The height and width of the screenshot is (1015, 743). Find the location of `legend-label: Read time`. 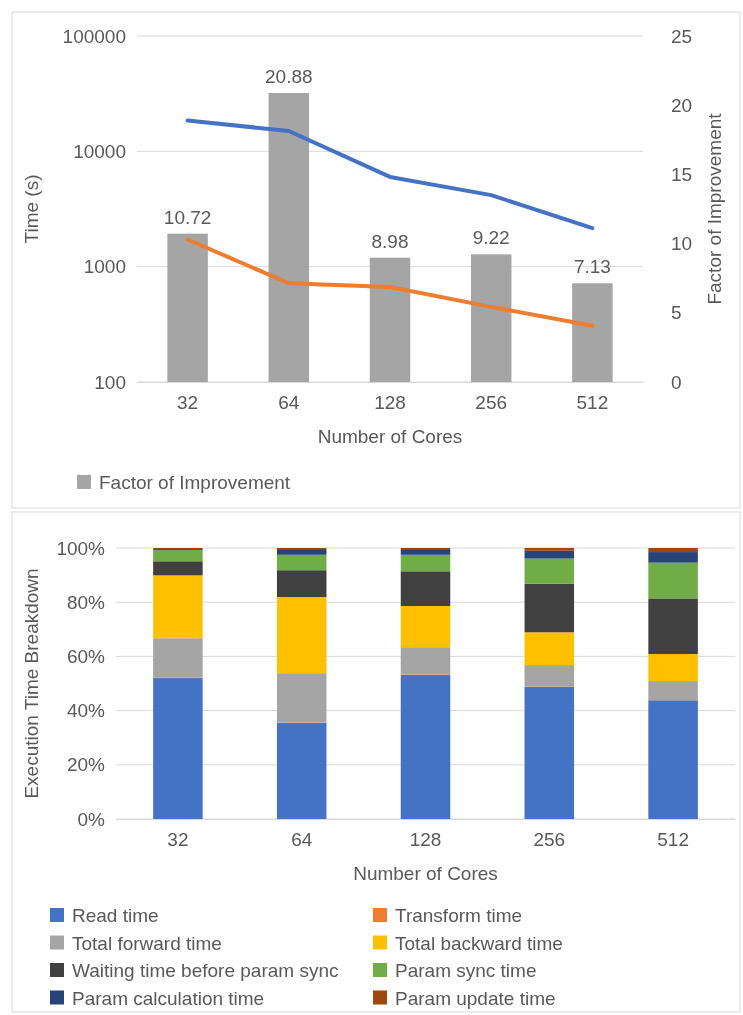

legend-label: Read time is located at coordinates (115, 915).